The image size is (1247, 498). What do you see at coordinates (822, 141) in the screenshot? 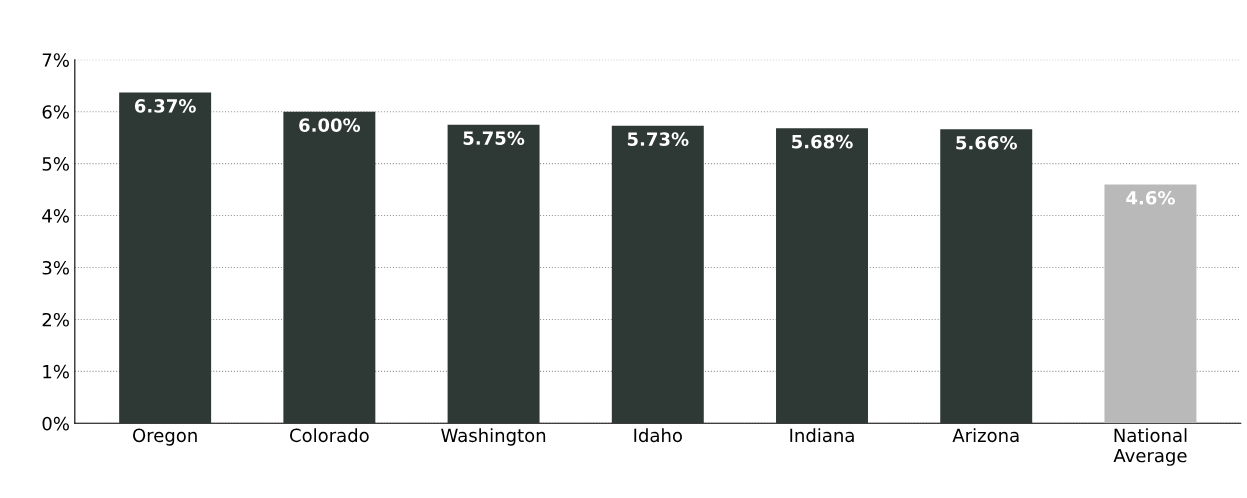
I see `data-label: 5.68%` at bounding box center [822, 141].